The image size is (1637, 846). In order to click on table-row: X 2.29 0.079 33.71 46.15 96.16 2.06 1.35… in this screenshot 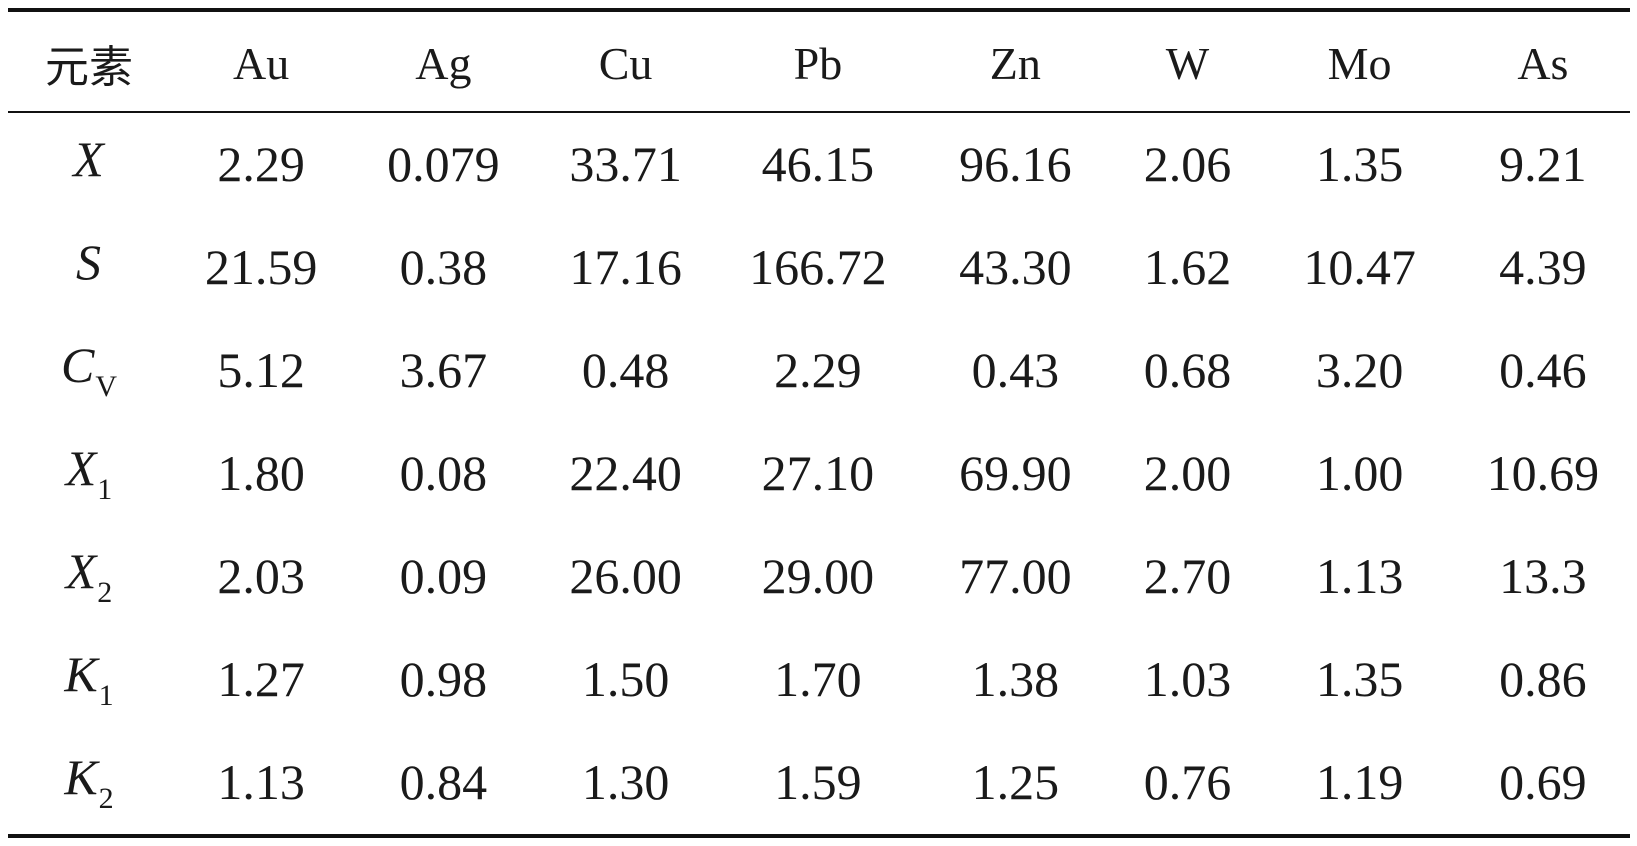, I will do `click(819, 163)`.